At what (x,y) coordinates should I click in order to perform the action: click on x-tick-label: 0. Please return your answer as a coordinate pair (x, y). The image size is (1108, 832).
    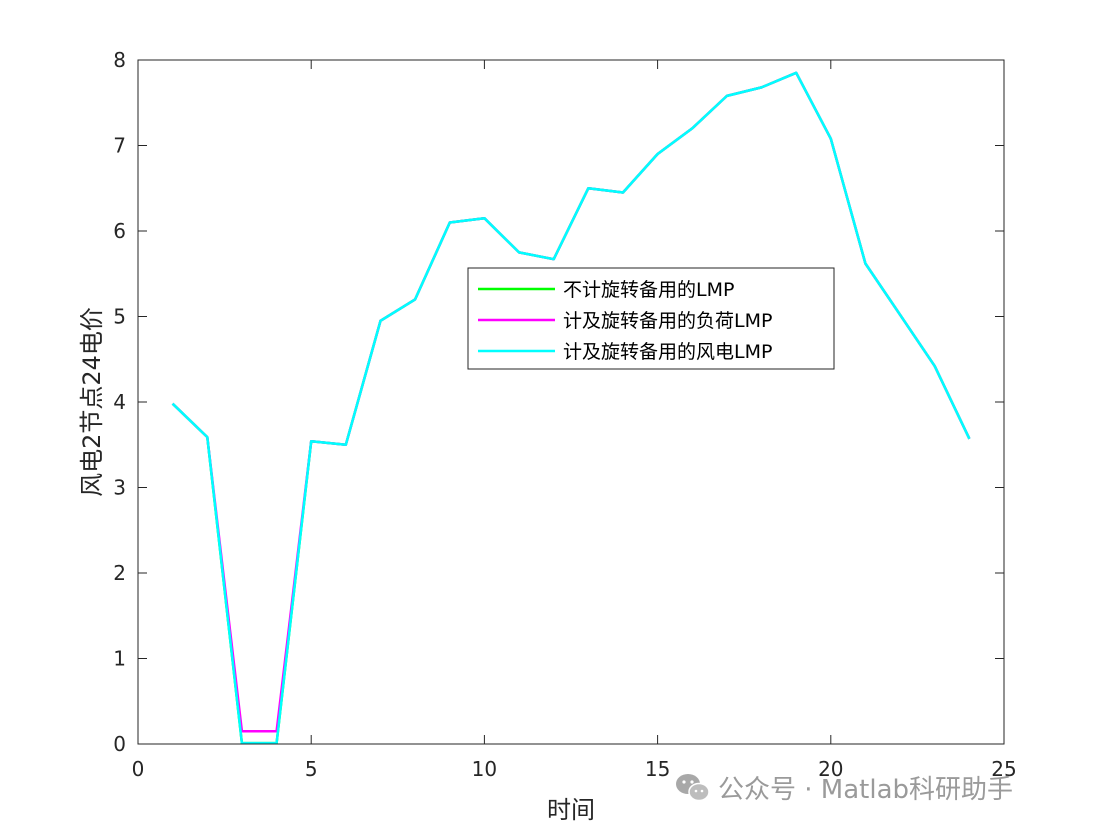
    Looking at the image, I should click on (138, 769).